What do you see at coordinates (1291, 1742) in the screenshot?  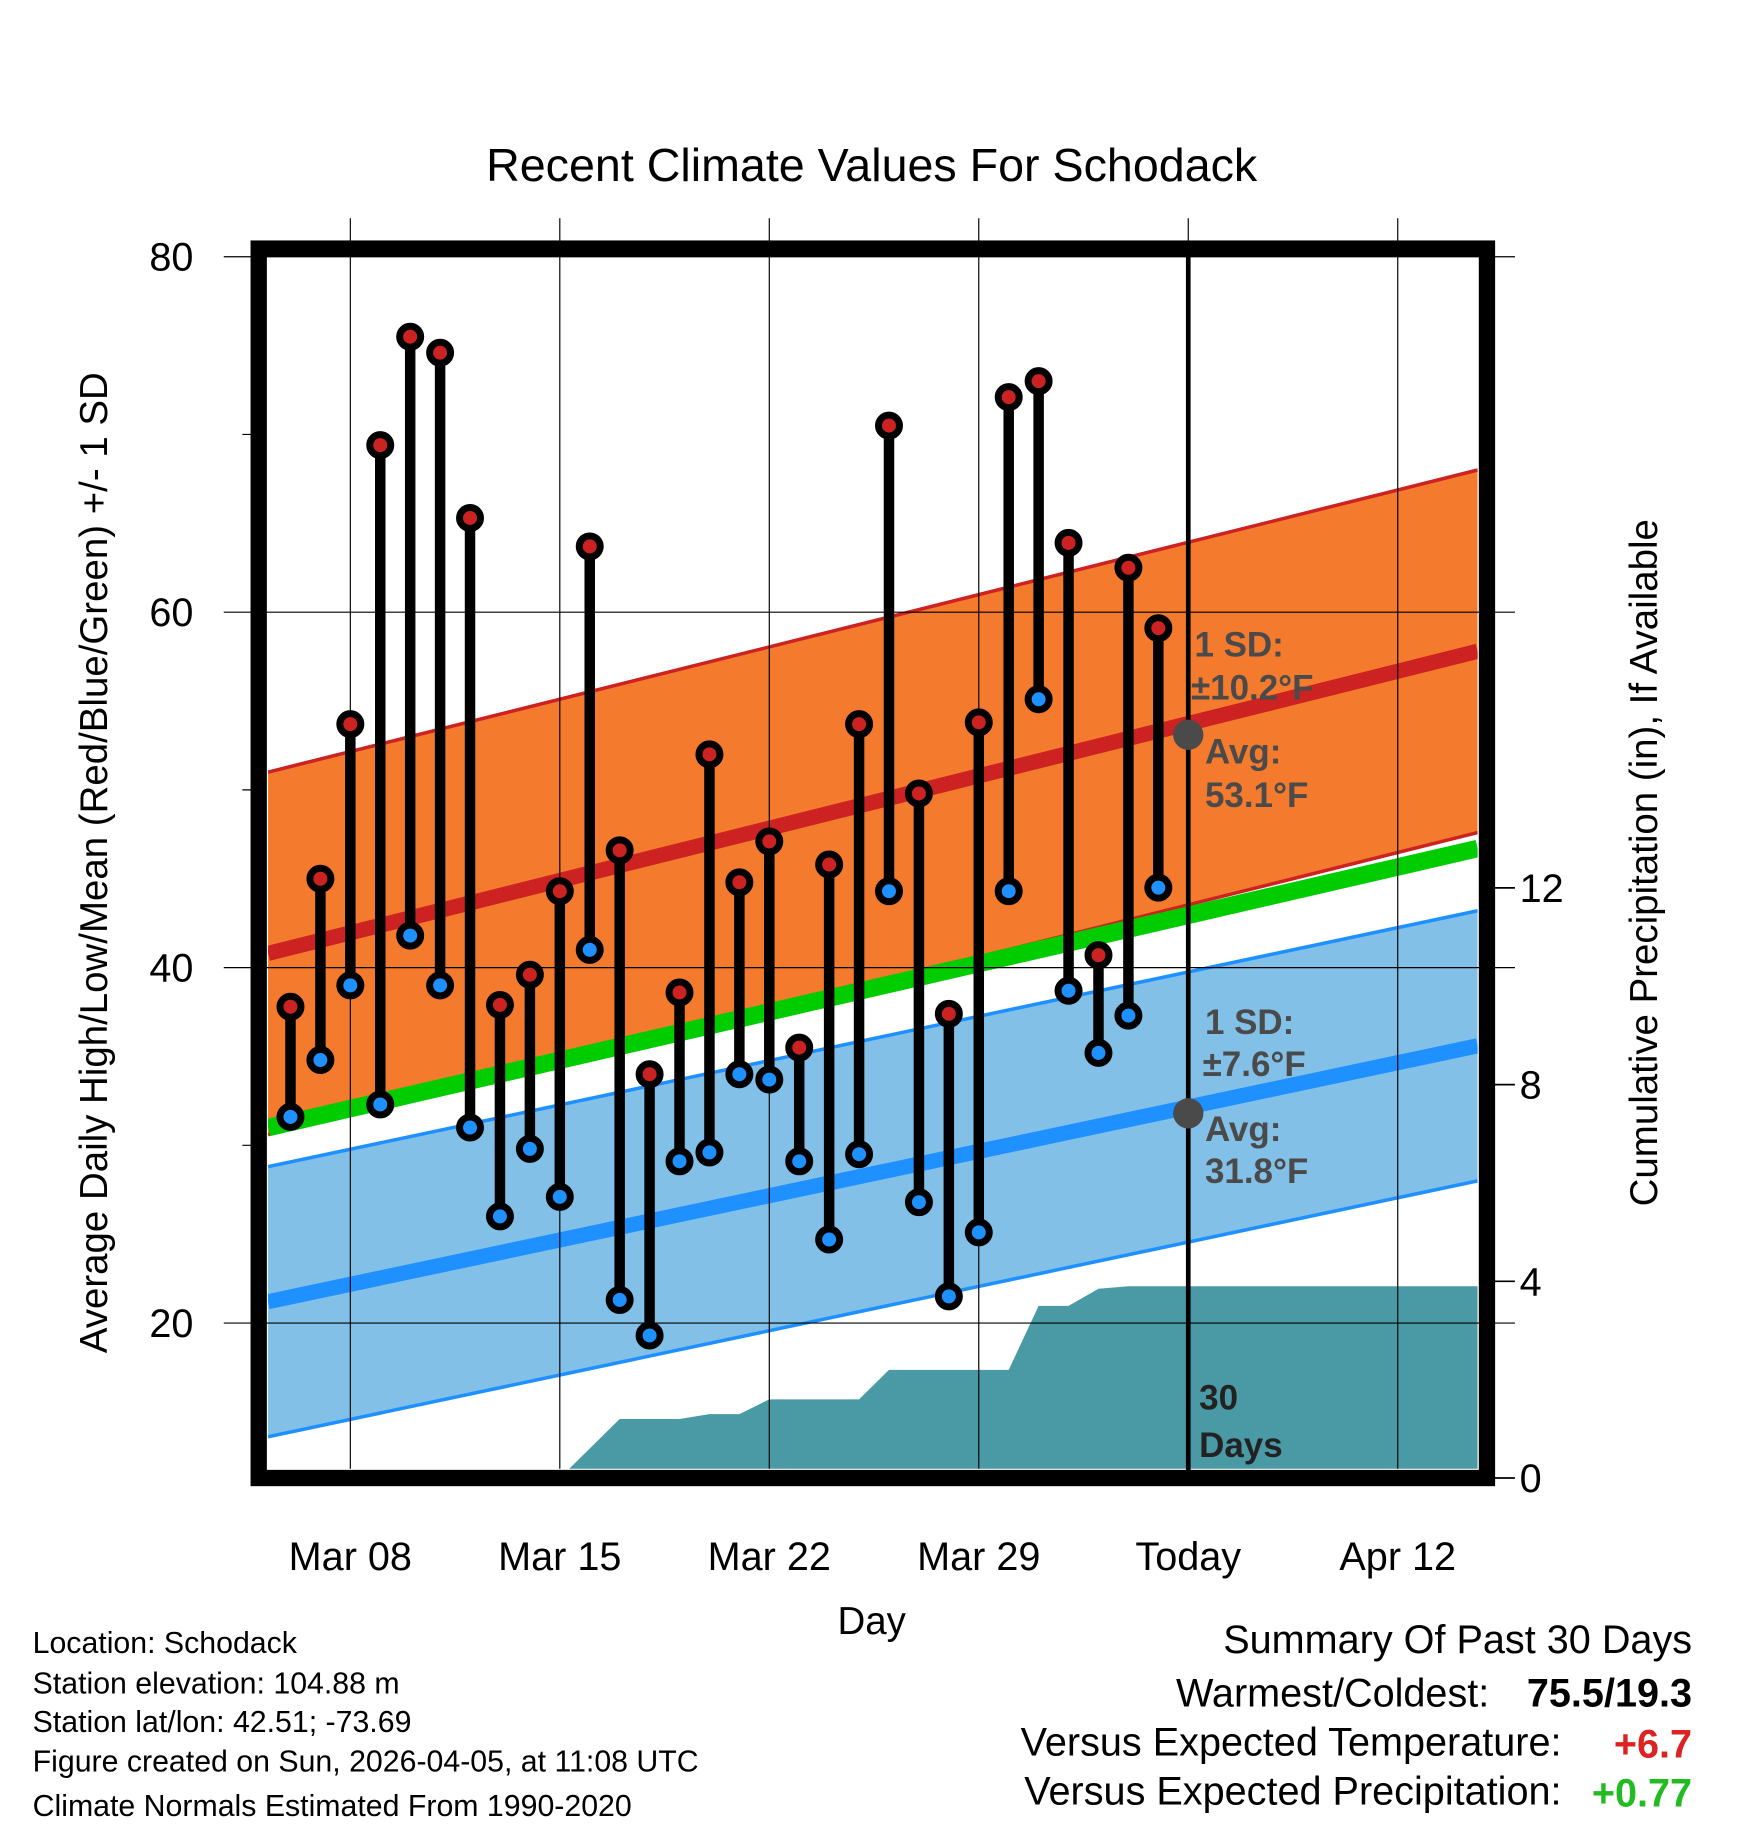 I see `temp-label: Versus Expected Temperature:` at bounding box center [1291, 1742].